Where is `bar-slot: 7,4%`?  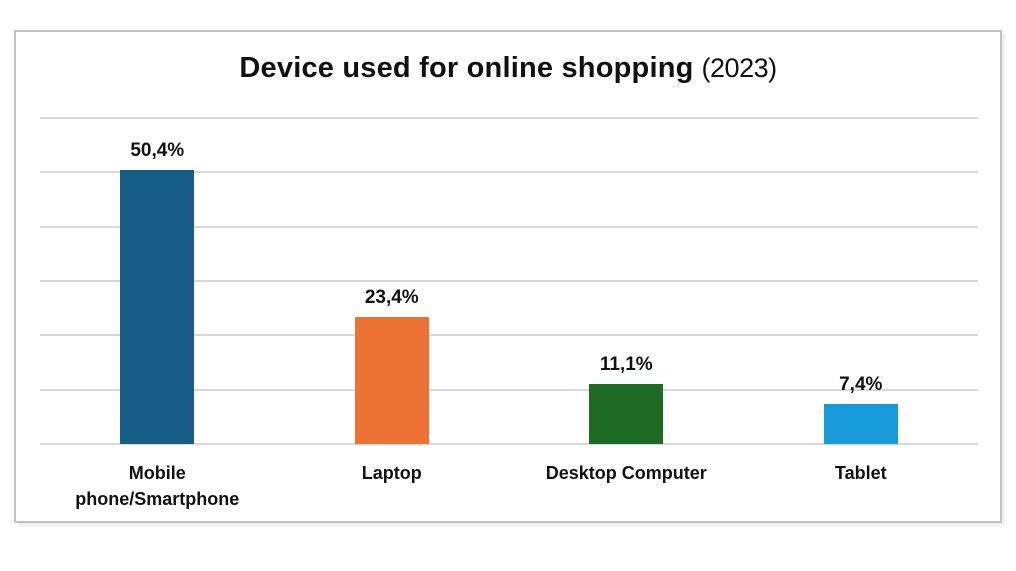 bar-slot: 7,4% is located at coordinates (861, 281).